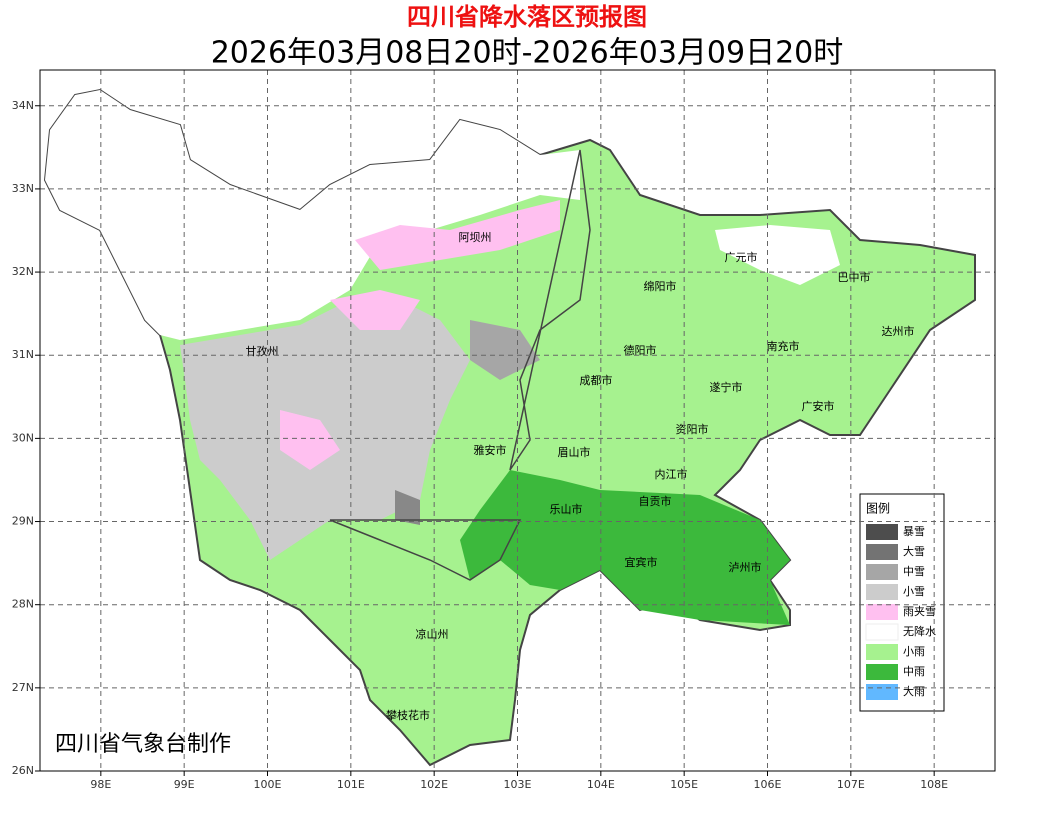 Image resolution: width=1055 pixels, height=821 pixels. What do you see at coordinates (23, 354) in the screenshot?
I see `y-tick-label: 31N` at bounding box center [23, 354].